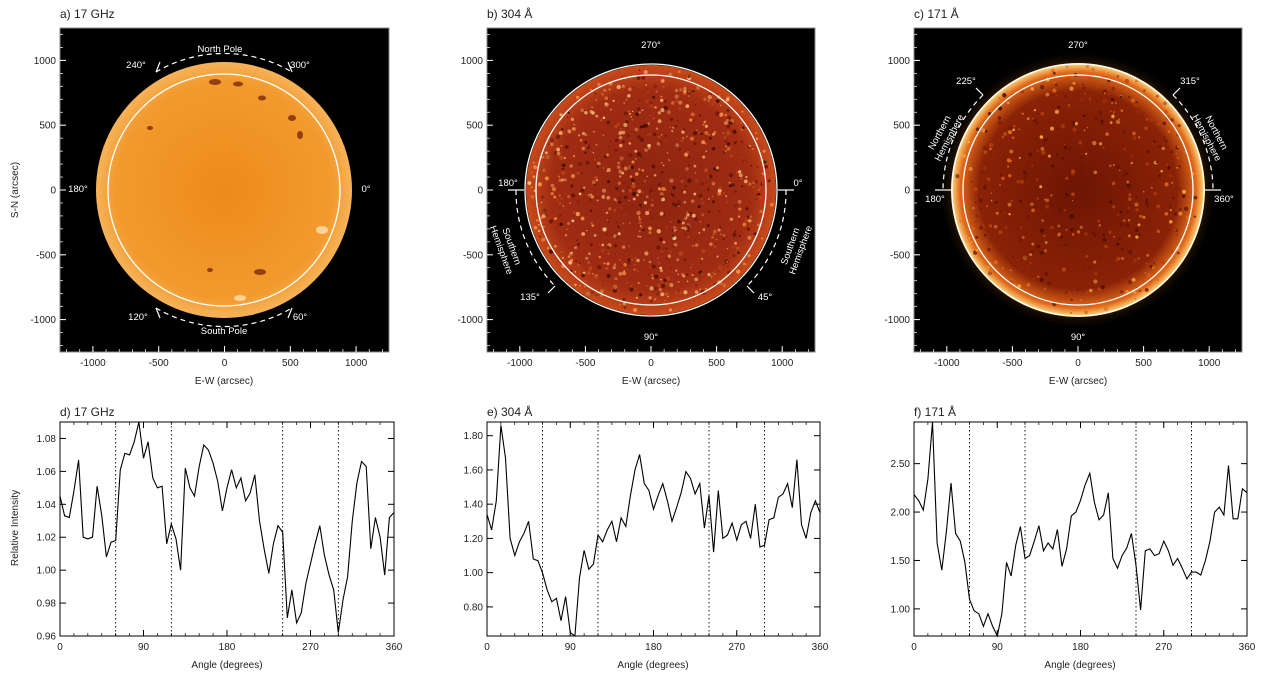  Describe the element at coordinates (78, 189) in the screenshot. I see `angle-label-a-180: 180°` at that location.